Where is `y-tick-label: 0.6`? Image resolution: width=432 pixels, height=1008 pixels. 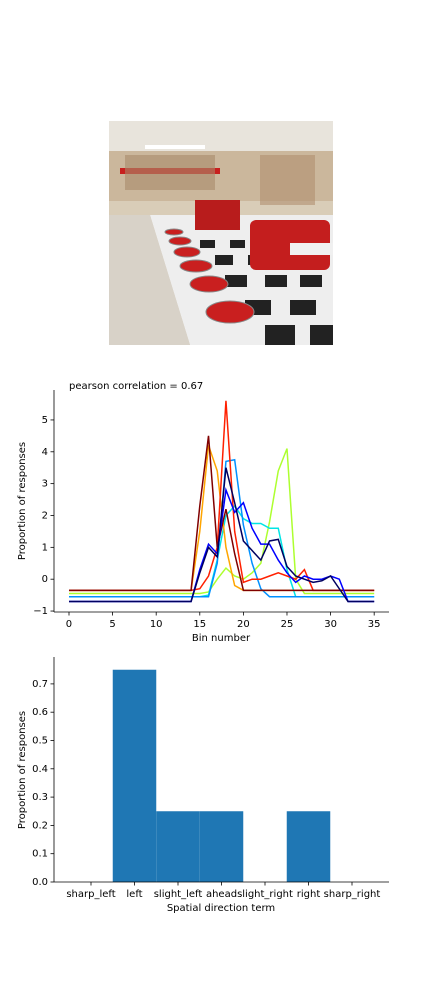
y-tick-label: 0.6 is located at coordinates (40, 712).